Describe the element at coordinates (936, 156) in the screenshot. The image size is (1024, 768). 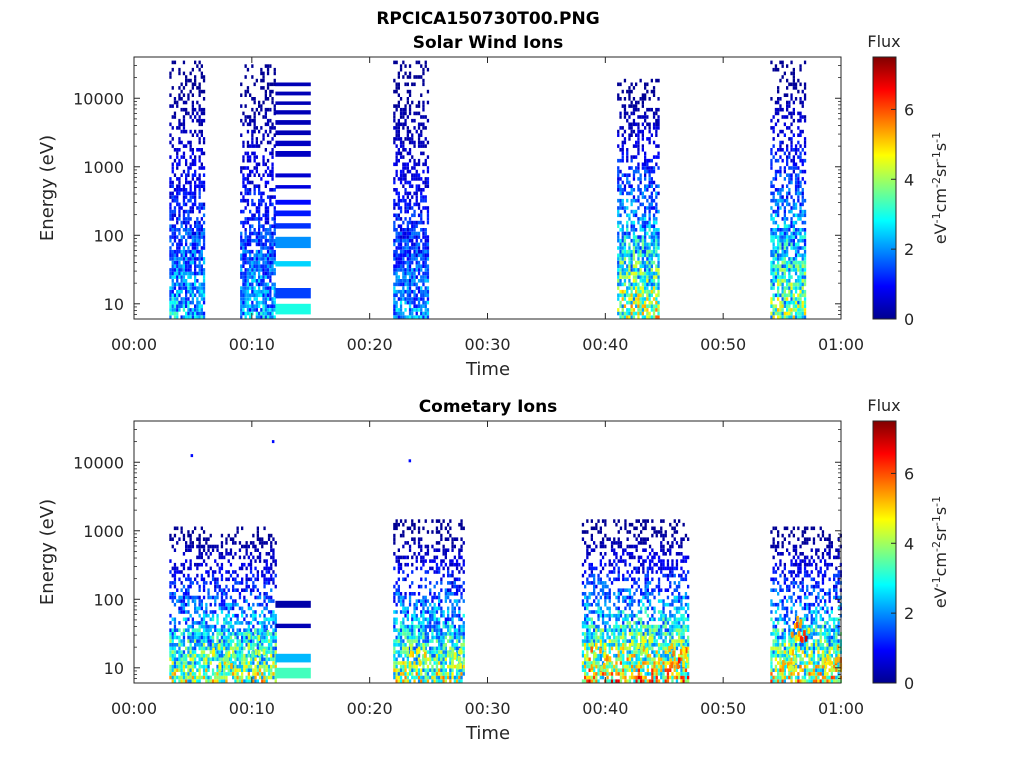
I see `colorbar-label-part: -1` at that location.